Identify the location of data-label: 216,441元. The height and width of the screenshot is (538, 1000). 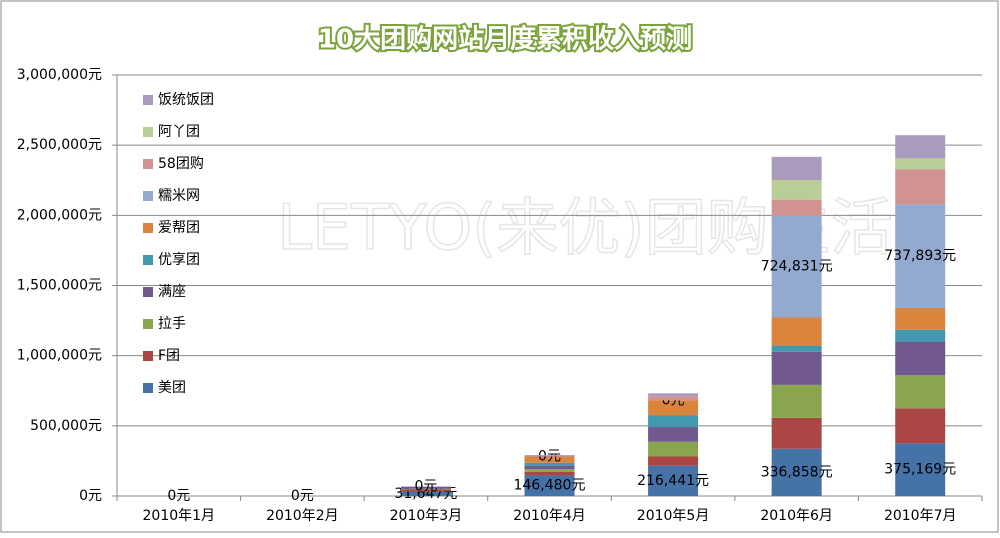
(673, 481).